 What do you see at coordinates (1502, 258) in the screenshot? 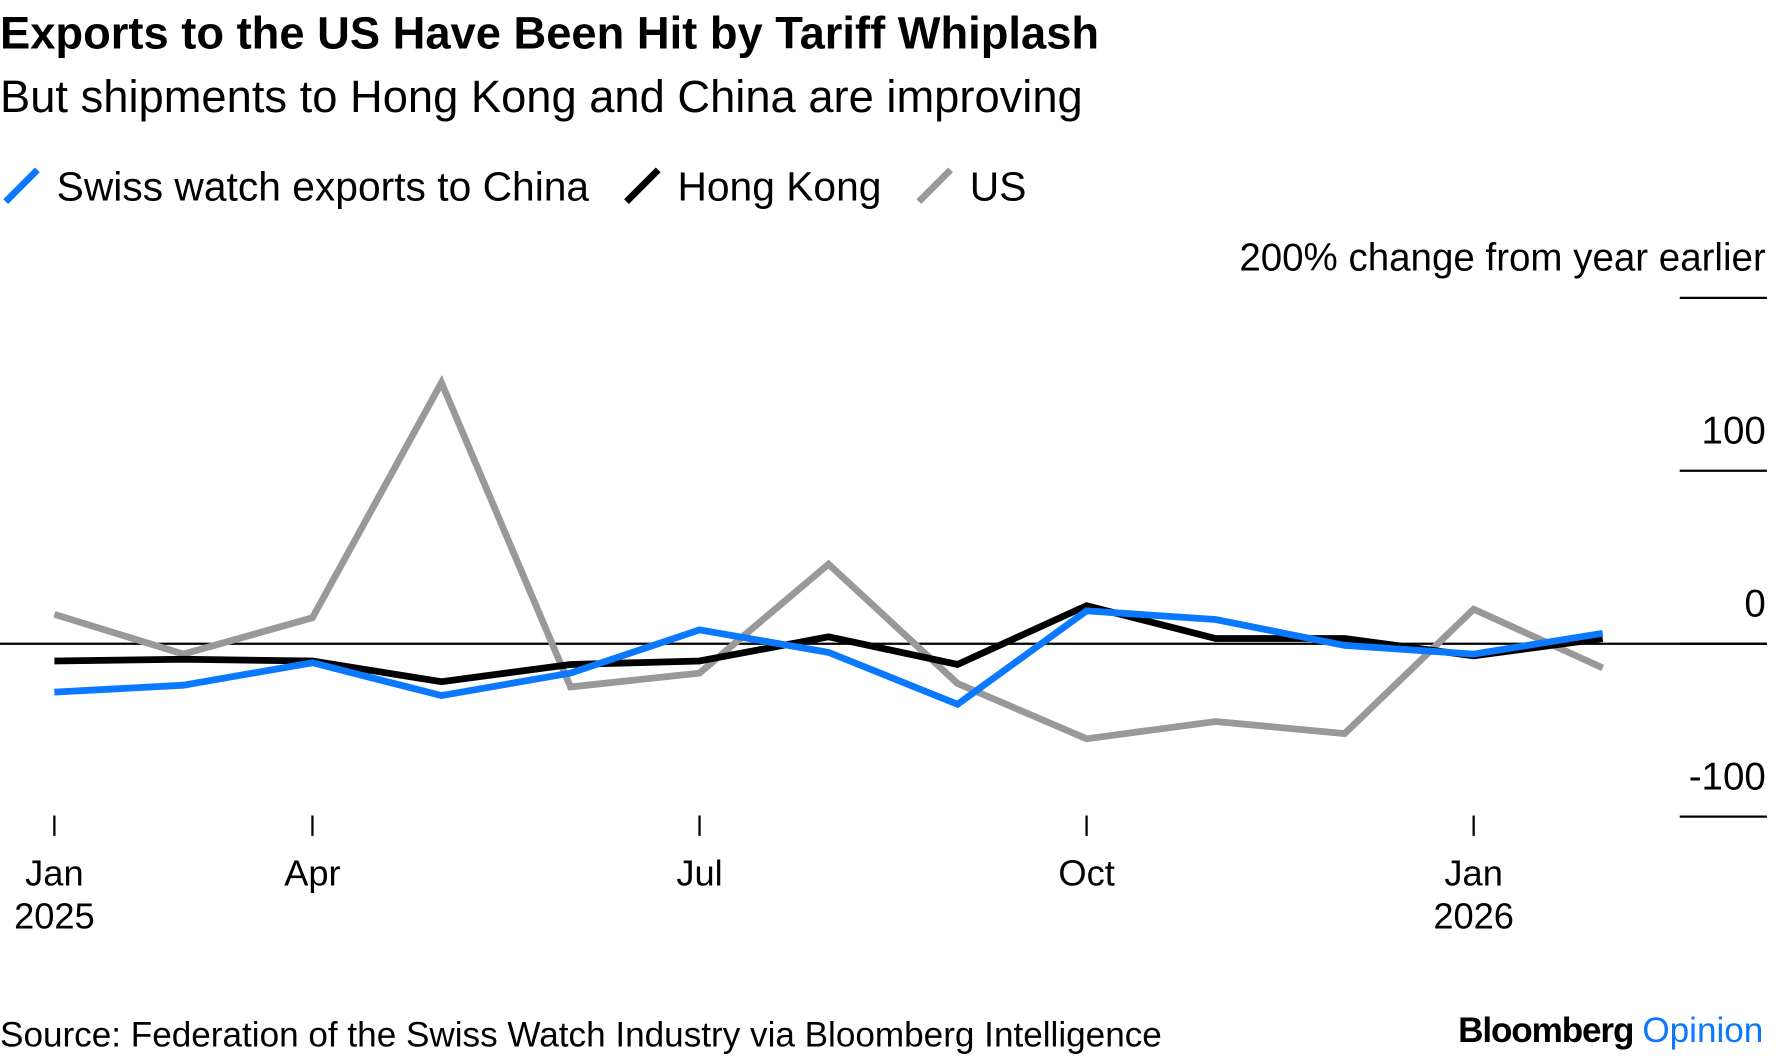
I see `y-tick-label: 200% change from year earlier` at bounding box center [1502, 258].